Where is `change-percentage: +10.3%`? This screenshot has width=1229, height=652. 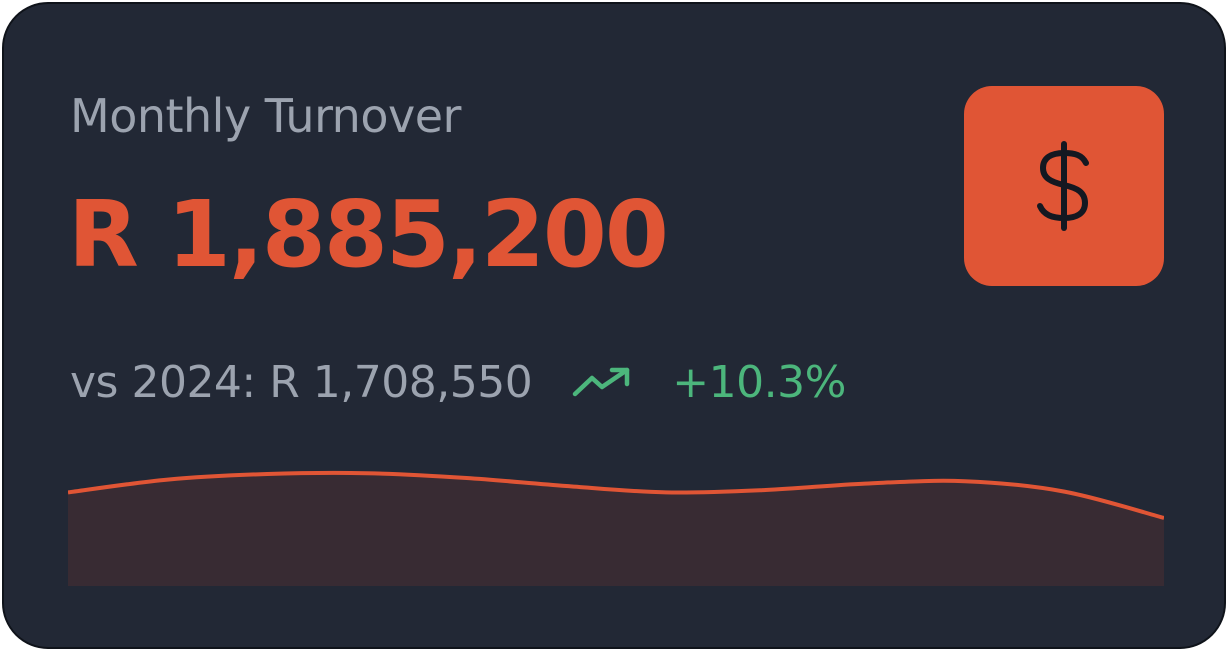 change-percentage: +10.3% is located at coordinates (759, 382).